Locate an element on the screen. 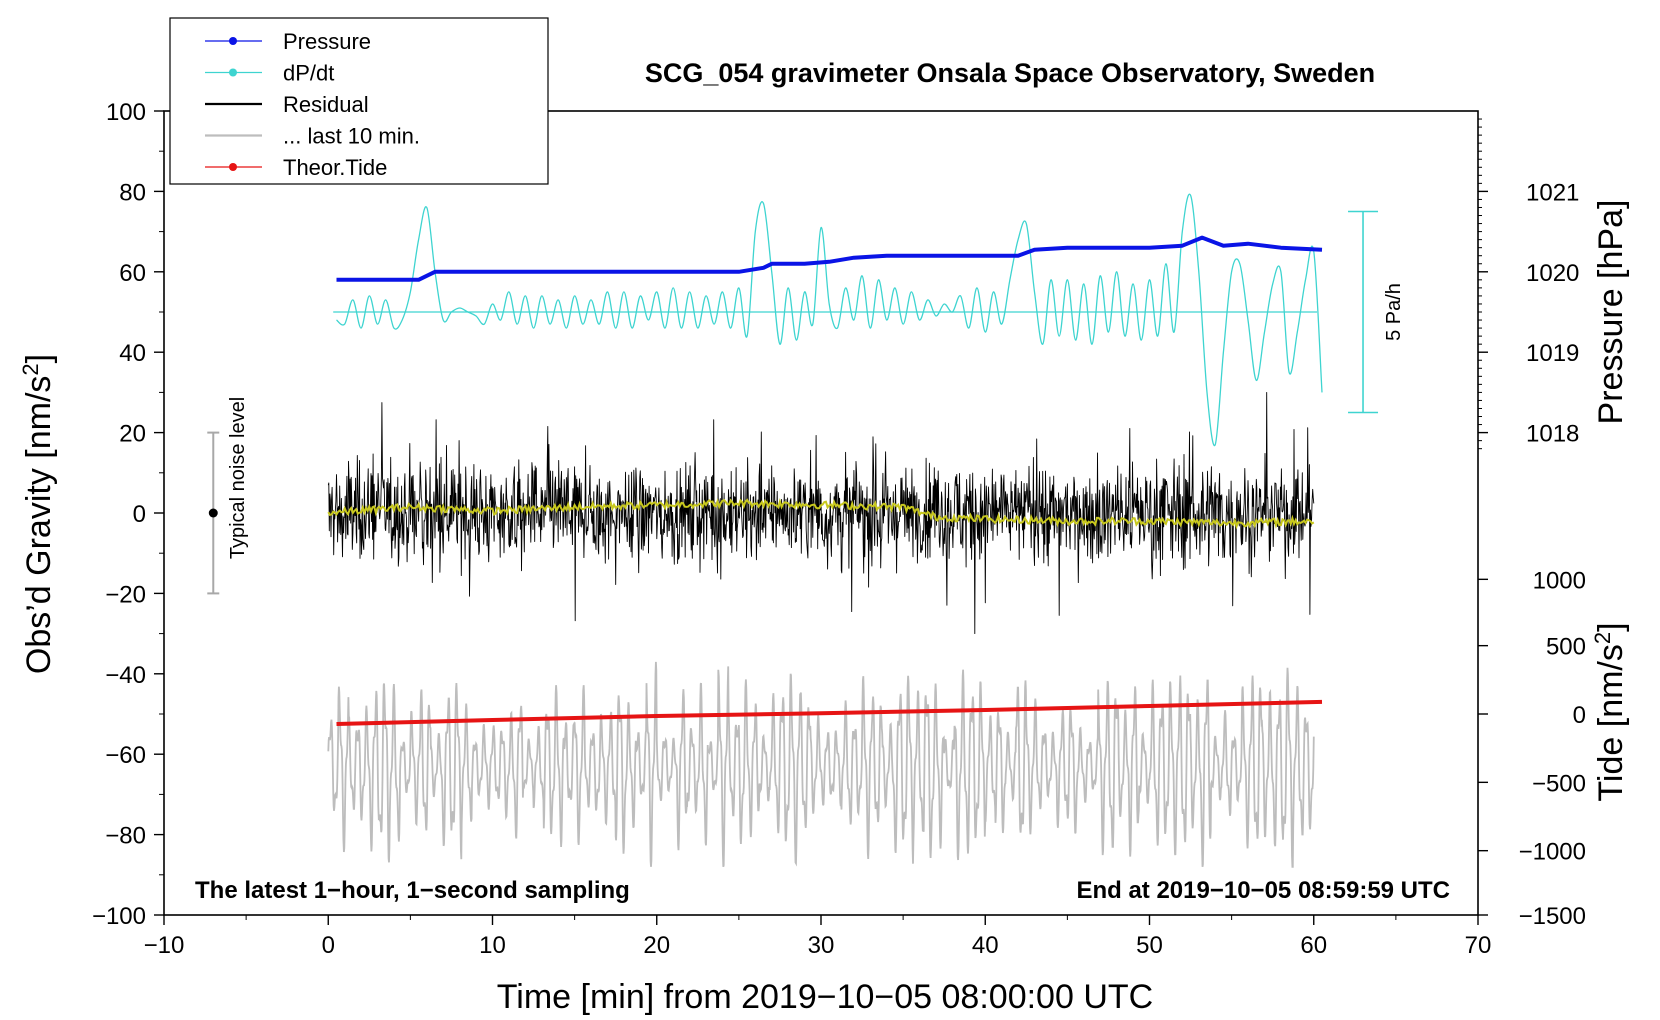 Image resolution: width=1660 pixels, height=1020 pixels. y-axis-title-tide-main: Tide [nm/s is located at coordinates (1611, 722).